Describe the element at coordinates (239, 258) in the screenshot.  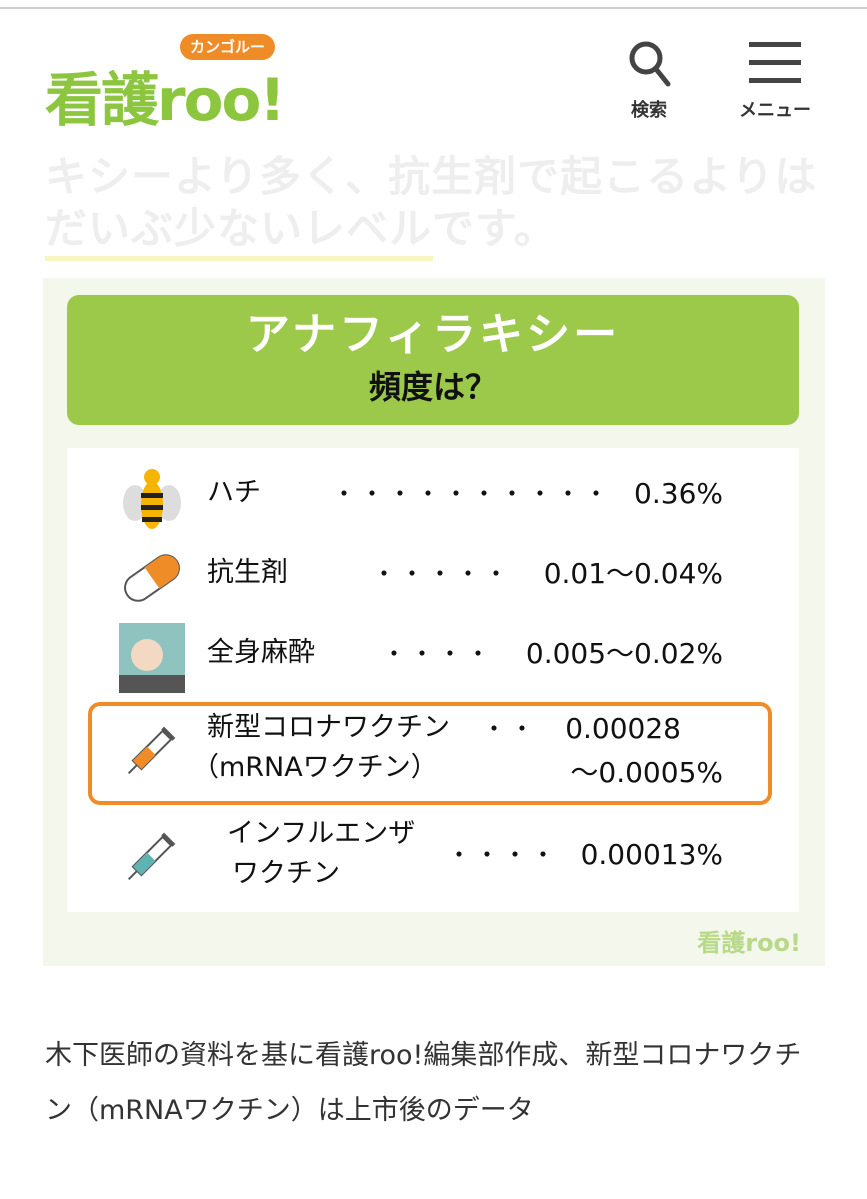
I see `highlight-underline` at that location.